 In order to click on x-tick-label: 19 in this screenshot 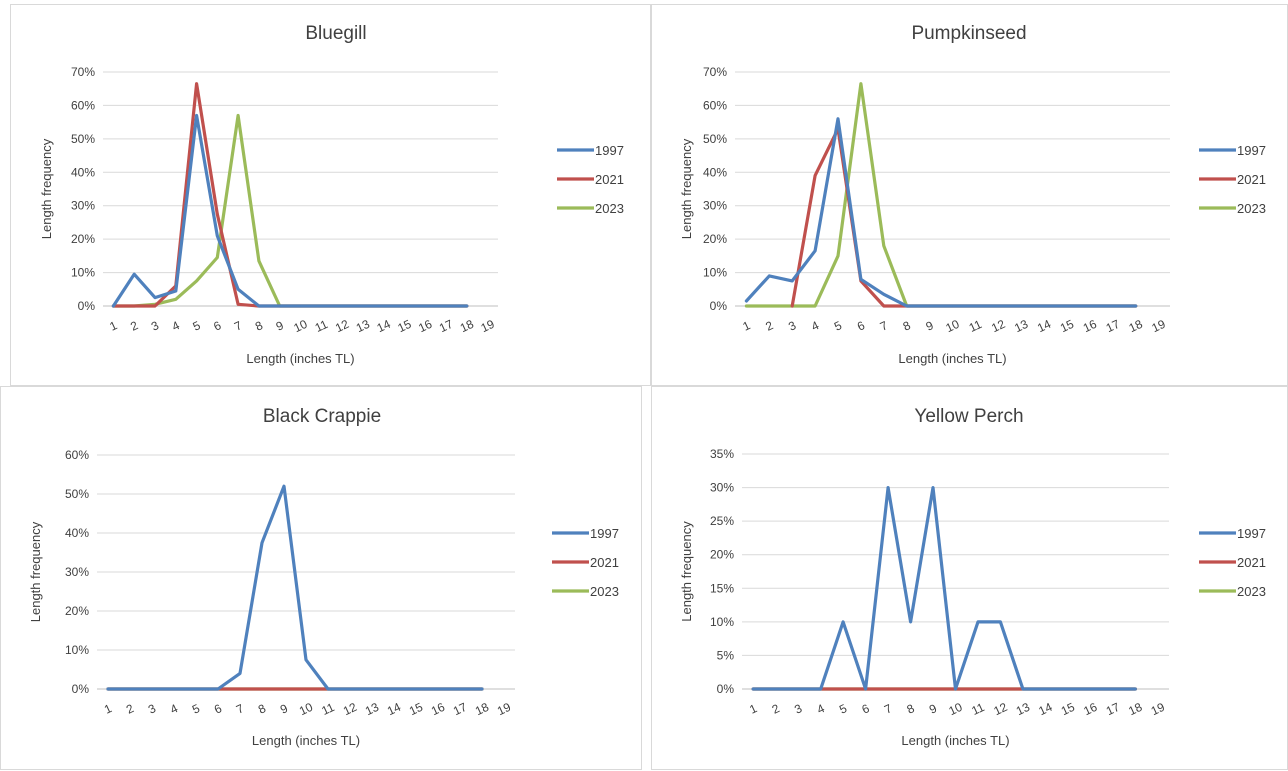, I will do `click(1158, 709)`.